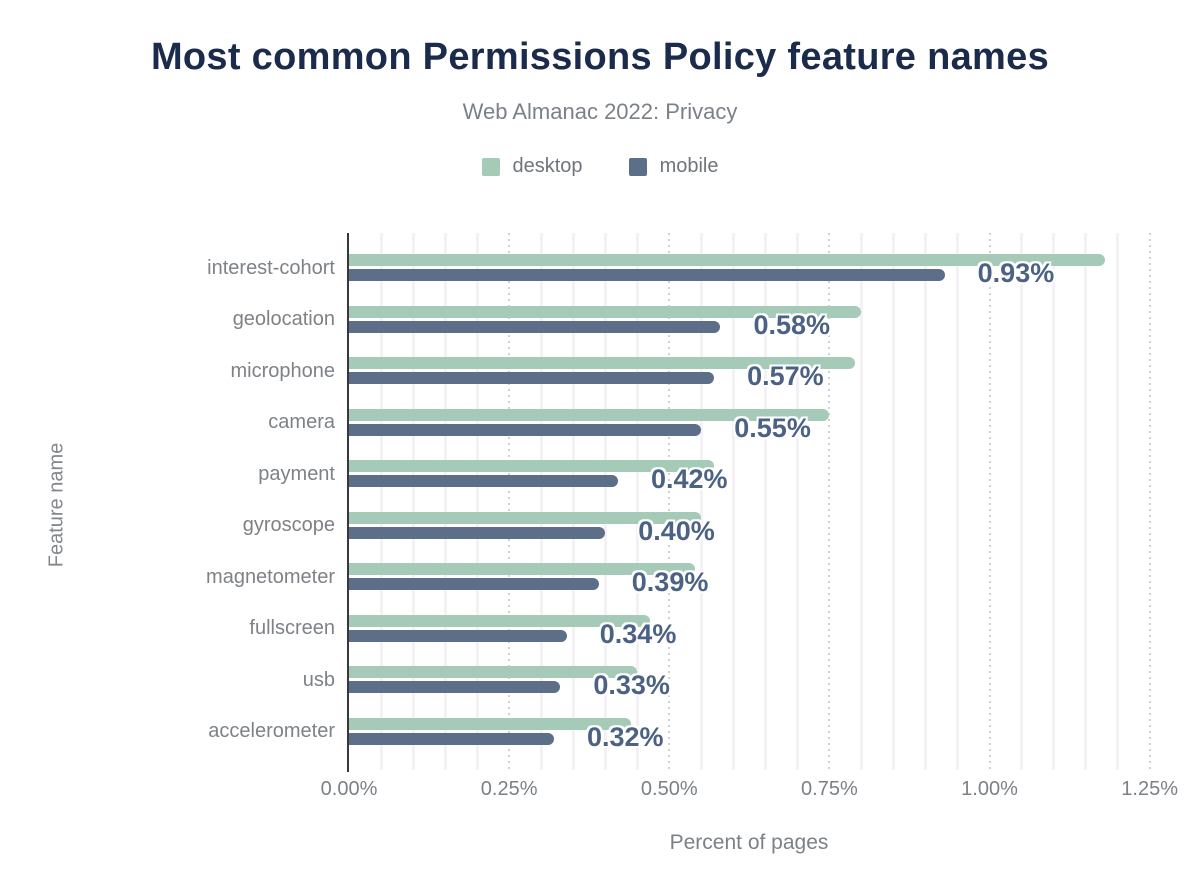  I want to click on category-label: camera, so click(301, 422).